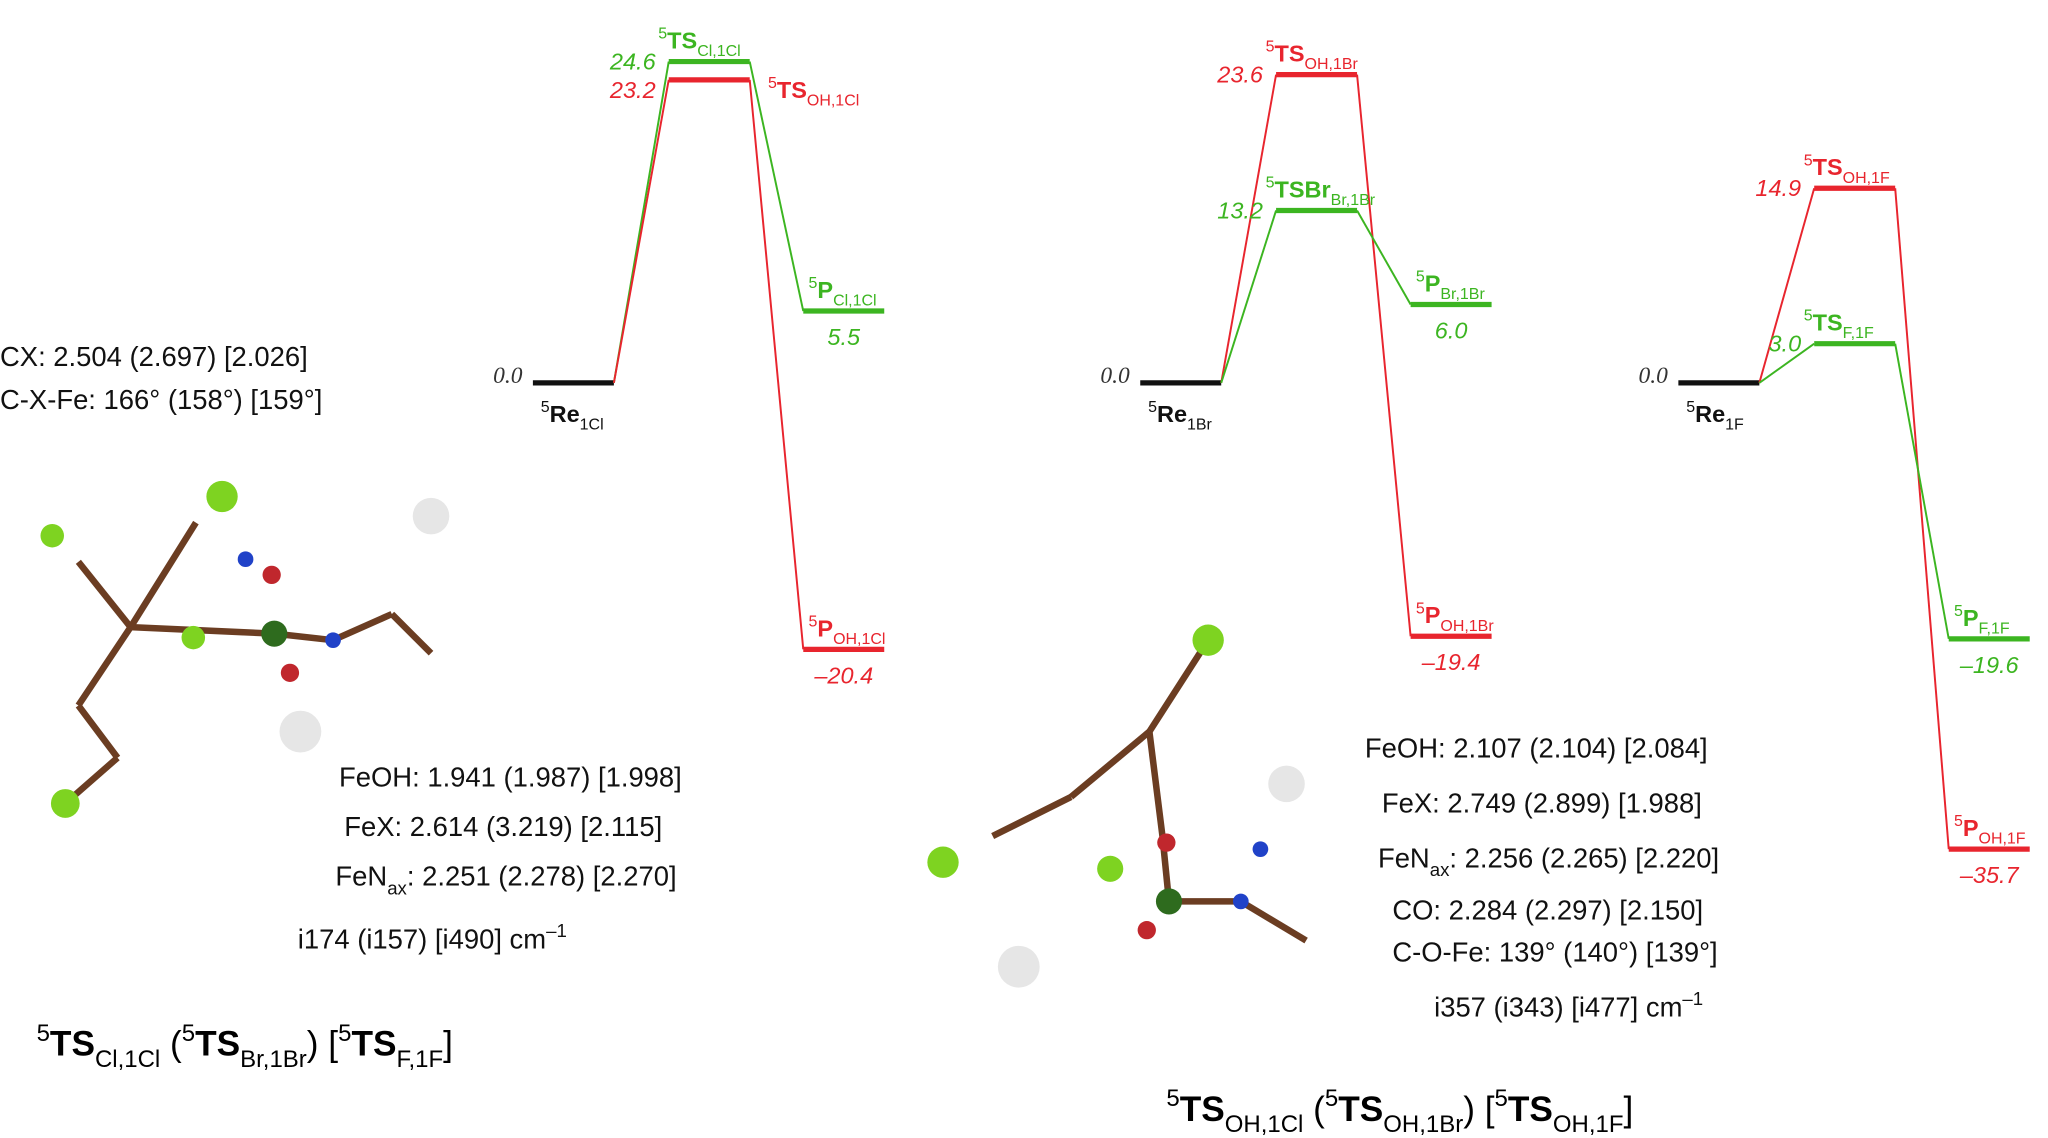 Image resolution: width=2048 pixels, height=1138 pixels. I want to click on text-part: i174 (i157) [i490] cm, so click(422, 938).